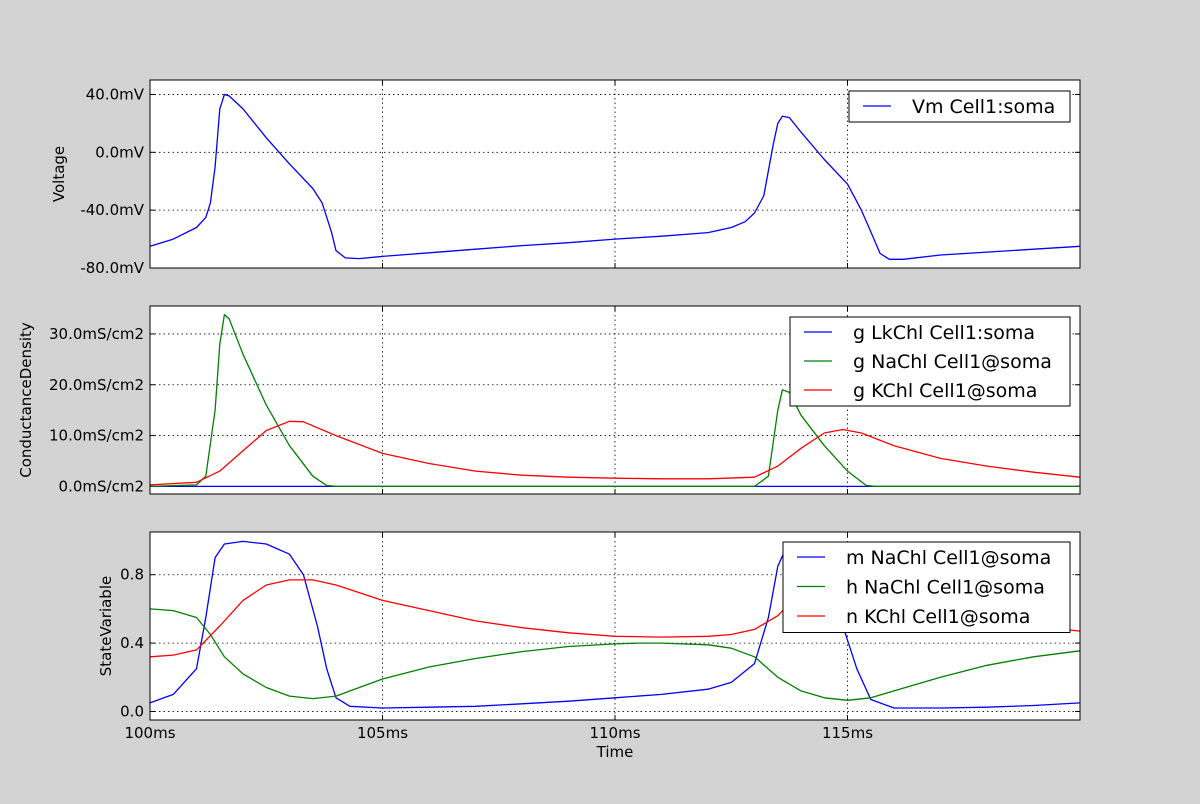  I want to click on legend-label: Vm Cell1:soma, so click(983, 107).